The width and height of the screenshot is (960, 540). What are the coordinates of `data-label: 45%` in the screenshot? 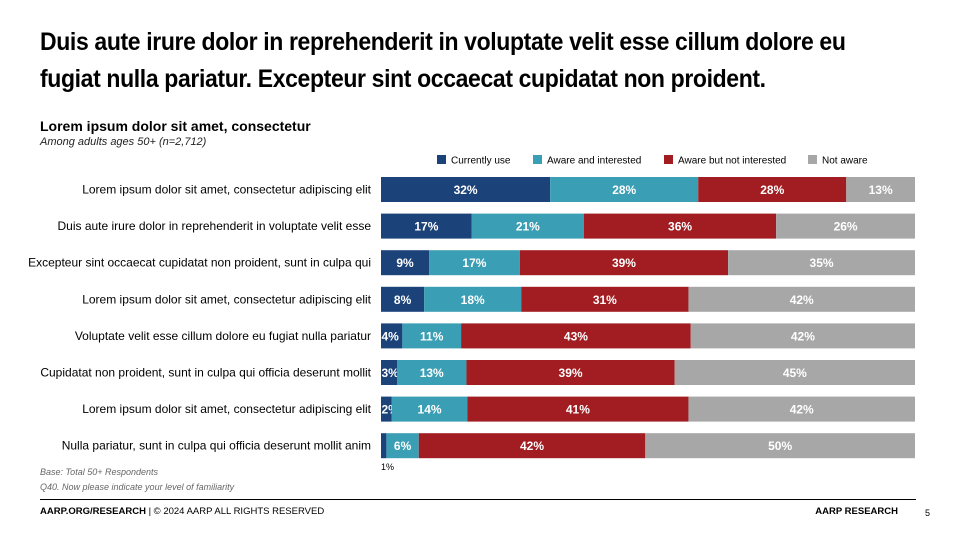 It's located at (795, 373).